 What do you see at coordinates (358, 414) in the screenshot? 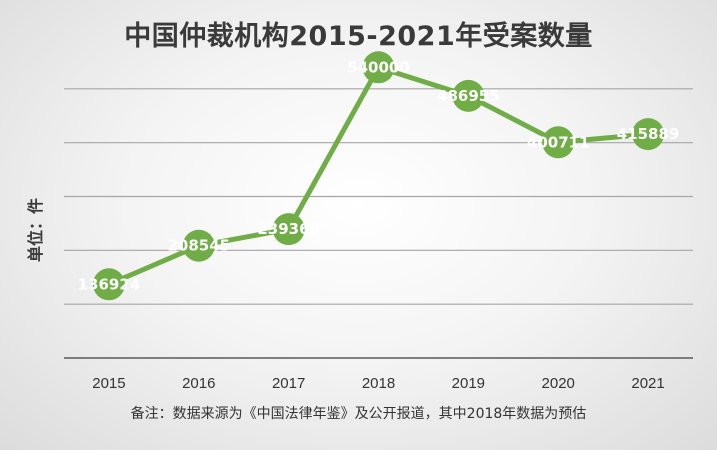
I see `chart-note: 备注：数据来源为《中国法律年鉴》及公开报道，其中2018年数据为预估` at bounding box center [358, 414].